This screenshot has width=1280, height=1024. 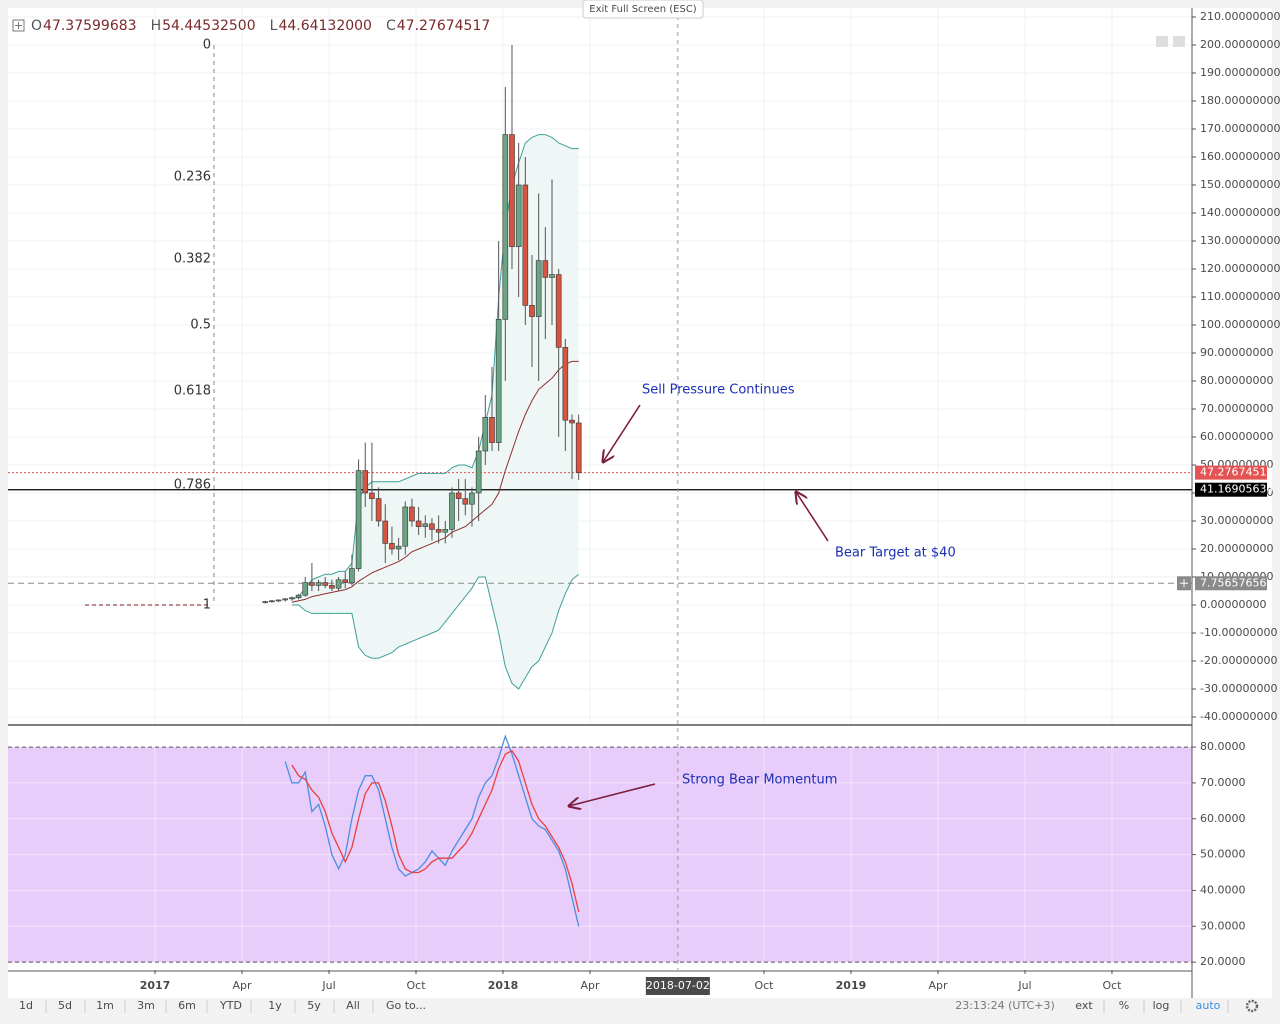 I want to click on range-button: YTD, so click(x=230, y=1005).